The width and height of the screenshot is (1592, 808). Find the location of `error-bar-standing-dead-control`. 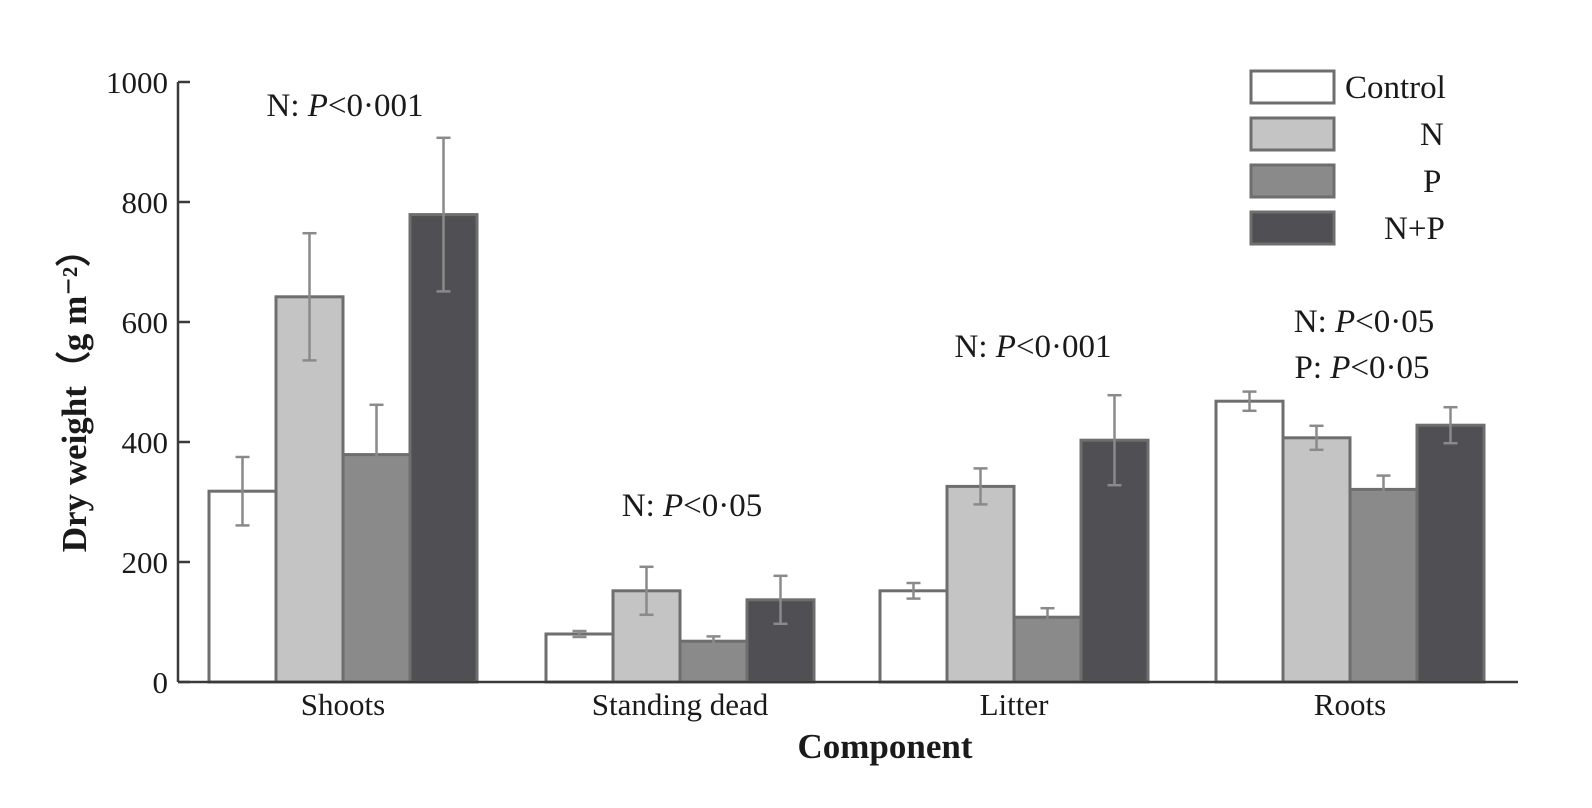

error-bar-standing-dead-control is located at coordinates (579, 634).